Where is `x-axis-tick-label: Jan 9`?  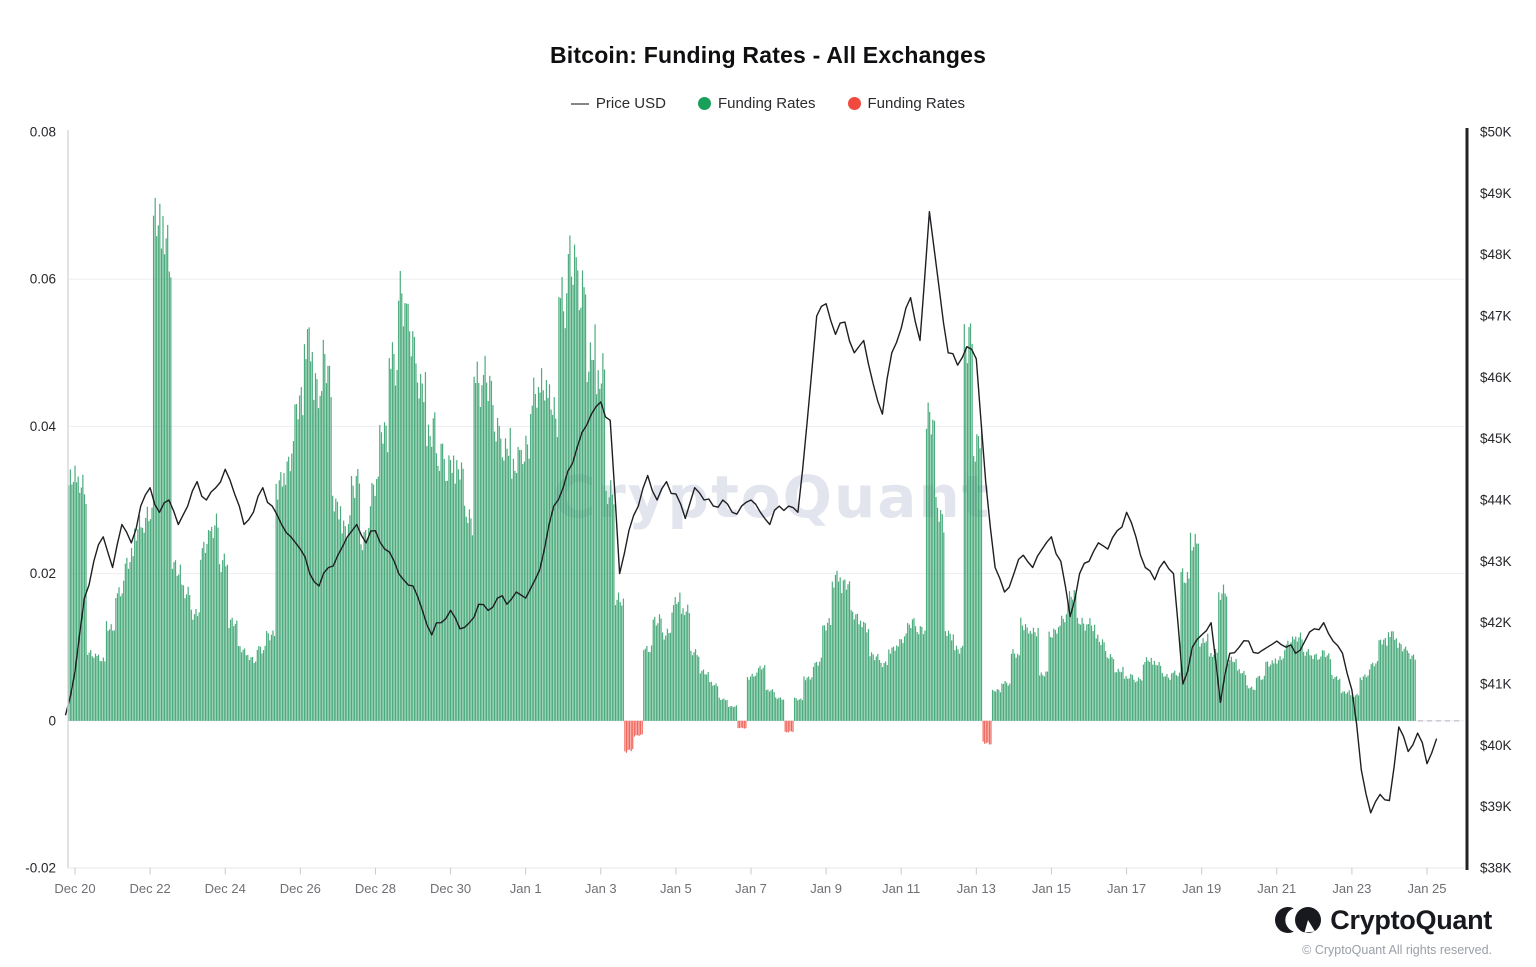
x-axis-tick-label: Jan 9 is located at coordinates (826, 888).